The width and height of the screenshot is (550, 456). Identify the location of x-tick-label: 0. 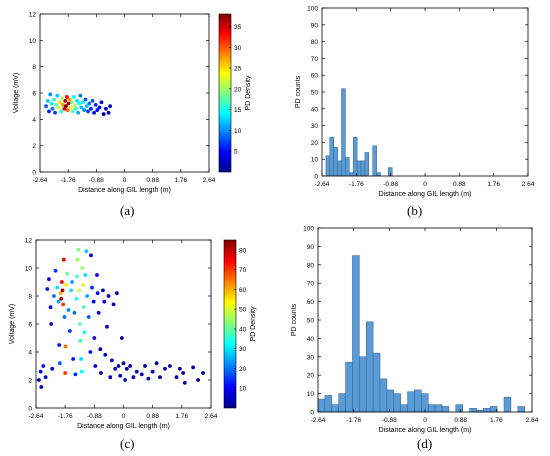
(125, 180).